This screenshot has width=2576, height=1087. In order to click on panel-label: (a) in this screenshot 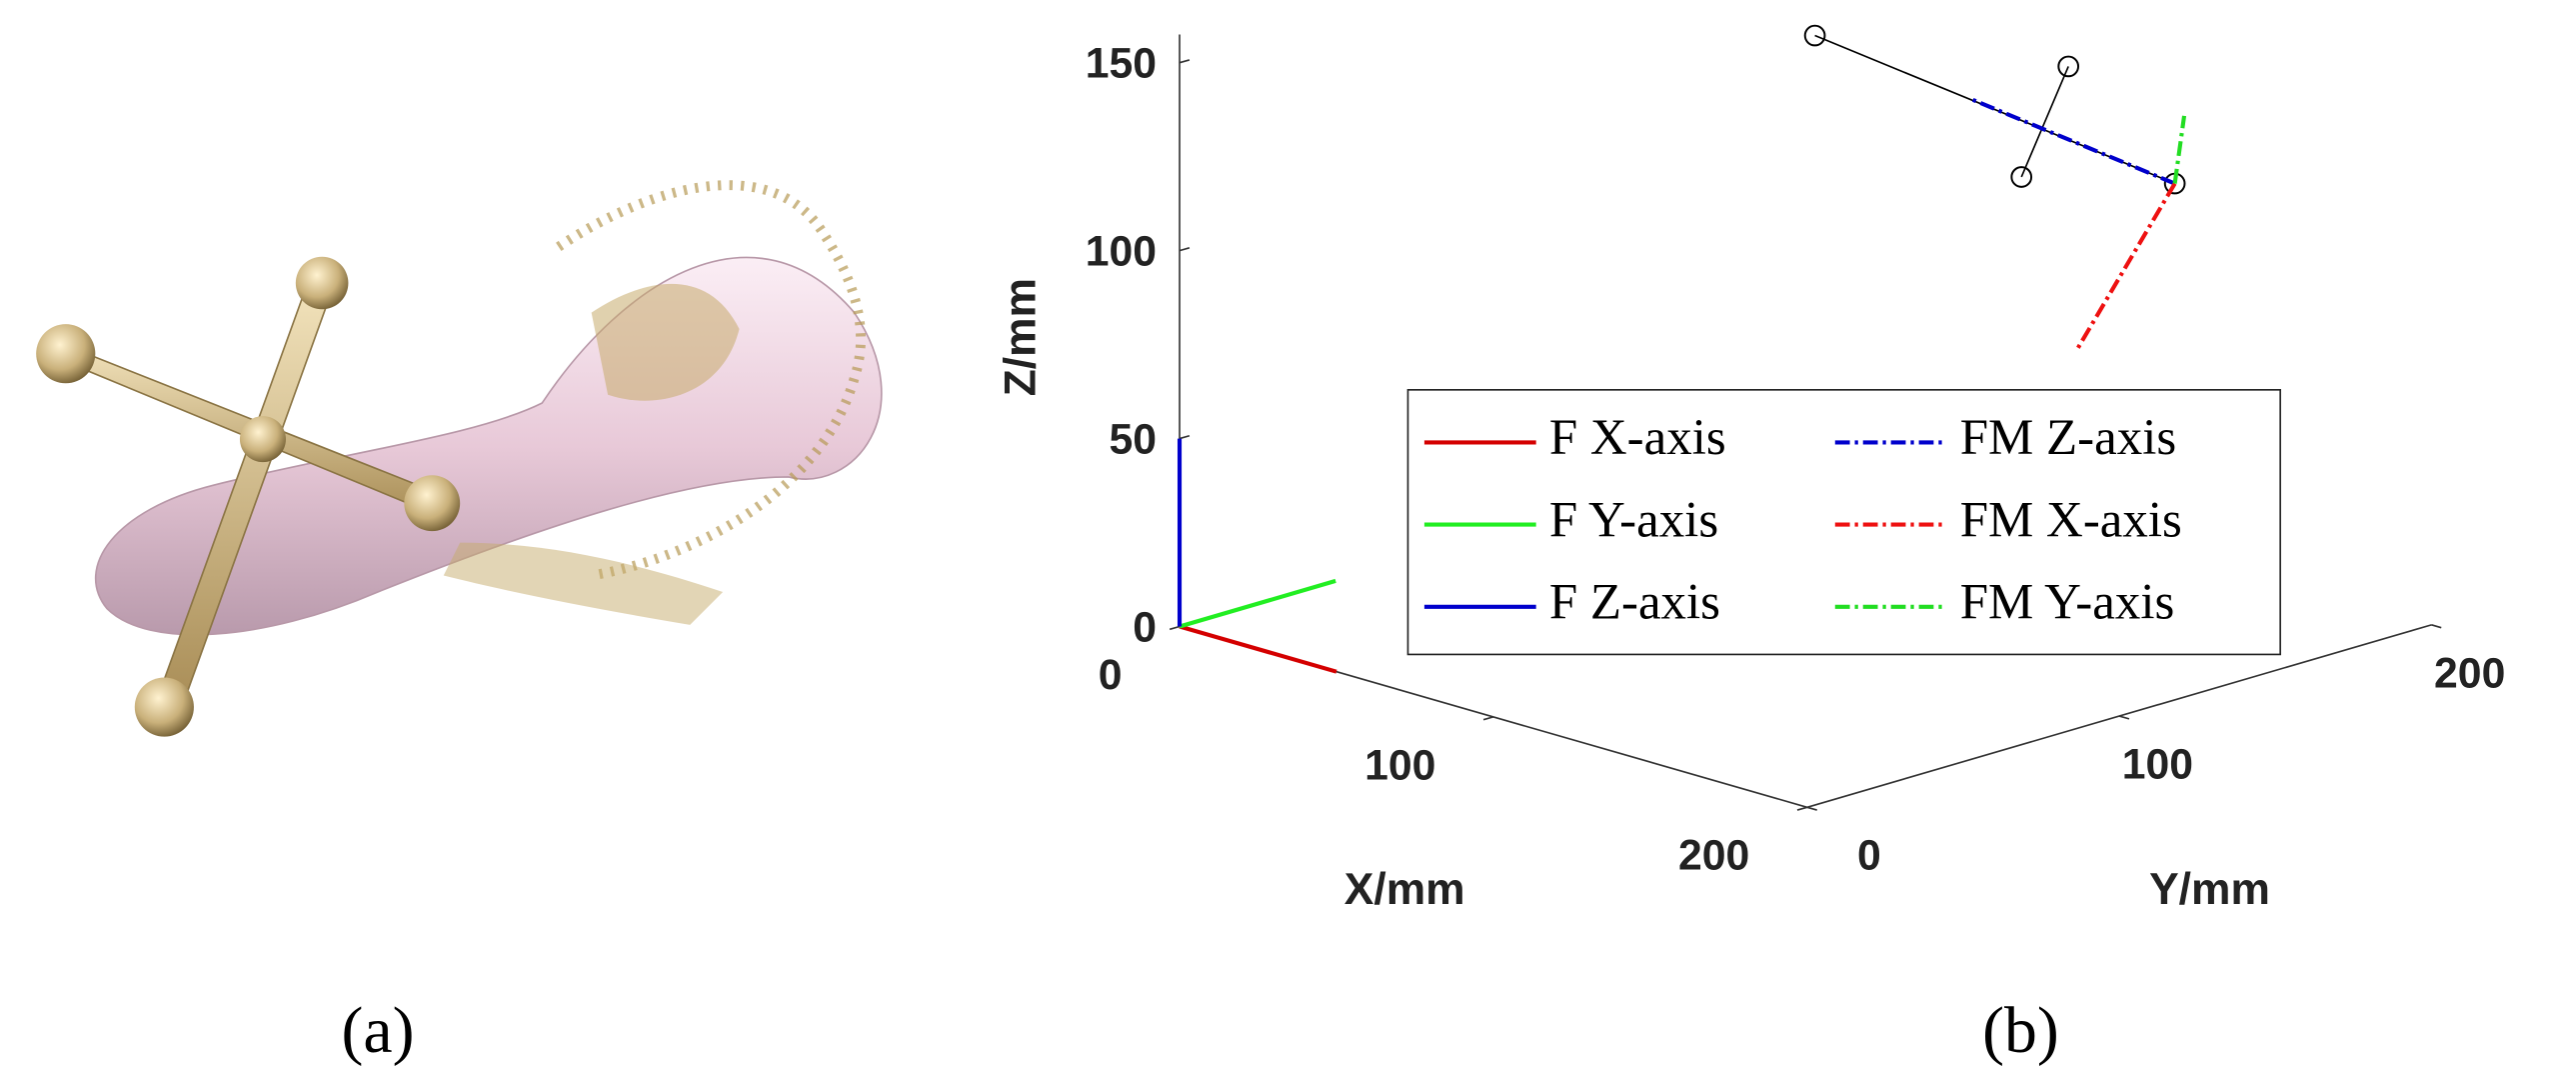, I will do `click(379, 1030)`.